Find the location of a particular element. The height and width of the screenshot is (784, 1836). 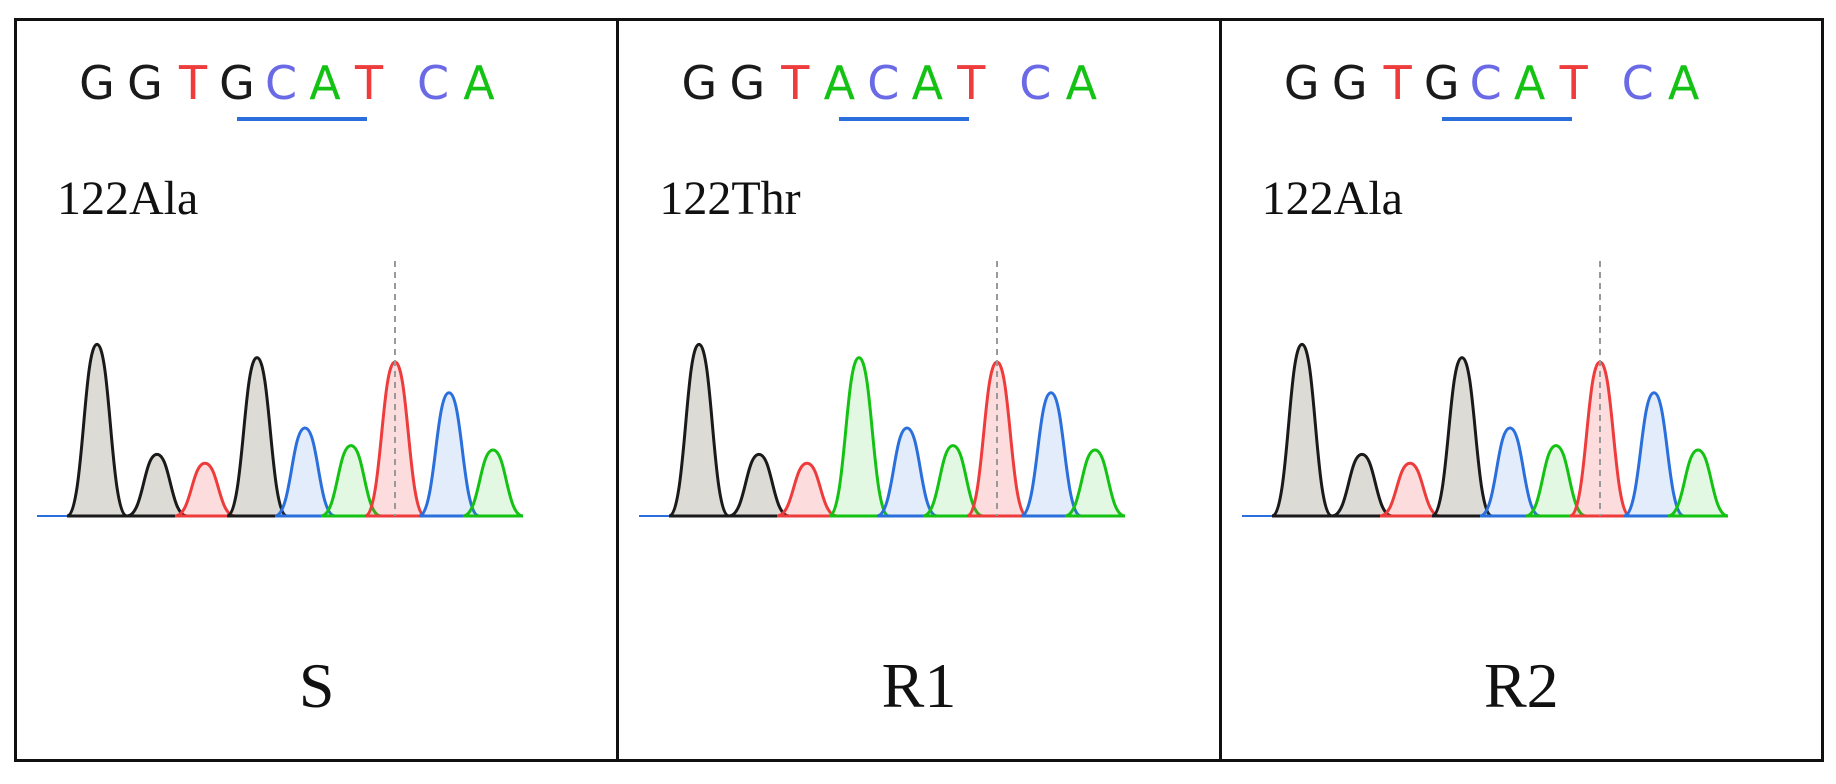

sample-label: S is located at coordinates (316, 685).